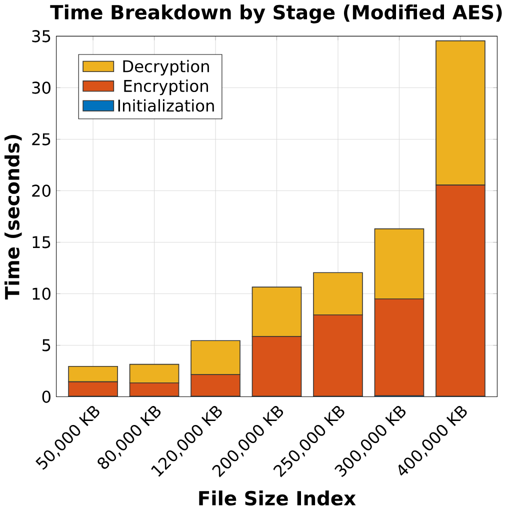  What do you see at coordinates (166, 105) in the screenshot?
I see `legend-label: Initialization` at bounding box center [166, 105].